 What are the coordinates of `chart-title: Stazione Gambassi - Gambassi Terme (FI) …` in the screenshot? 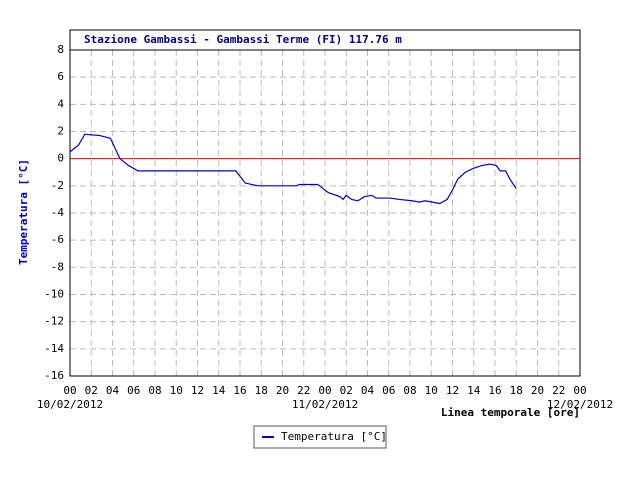 It's located at (243, 39).